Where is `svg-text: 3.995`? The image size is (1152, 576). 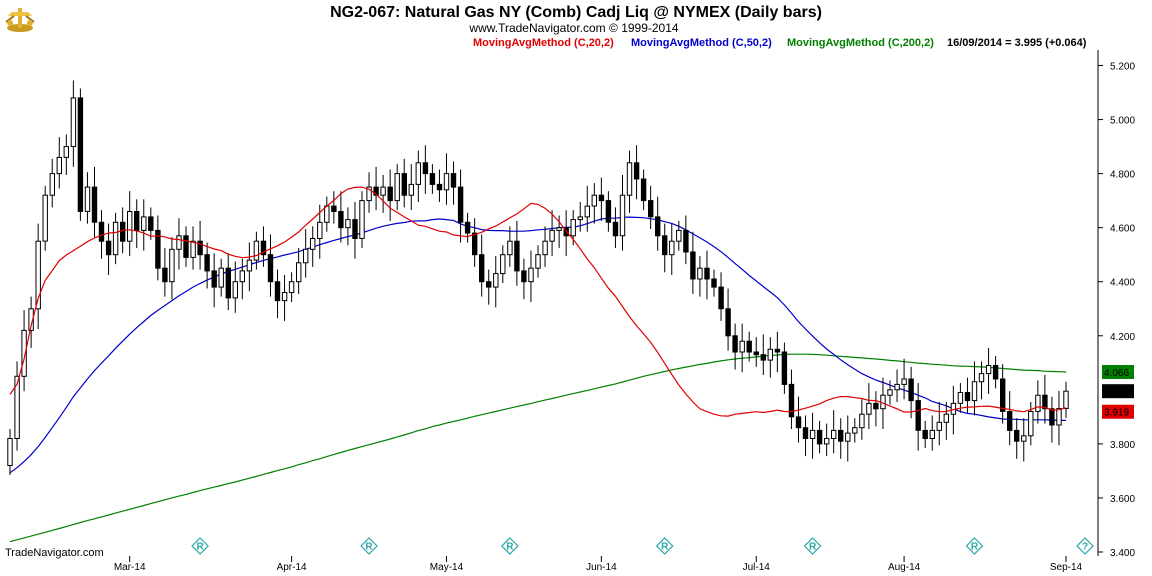 svg-text: 3.995 is located at coordinates (1116, 392).